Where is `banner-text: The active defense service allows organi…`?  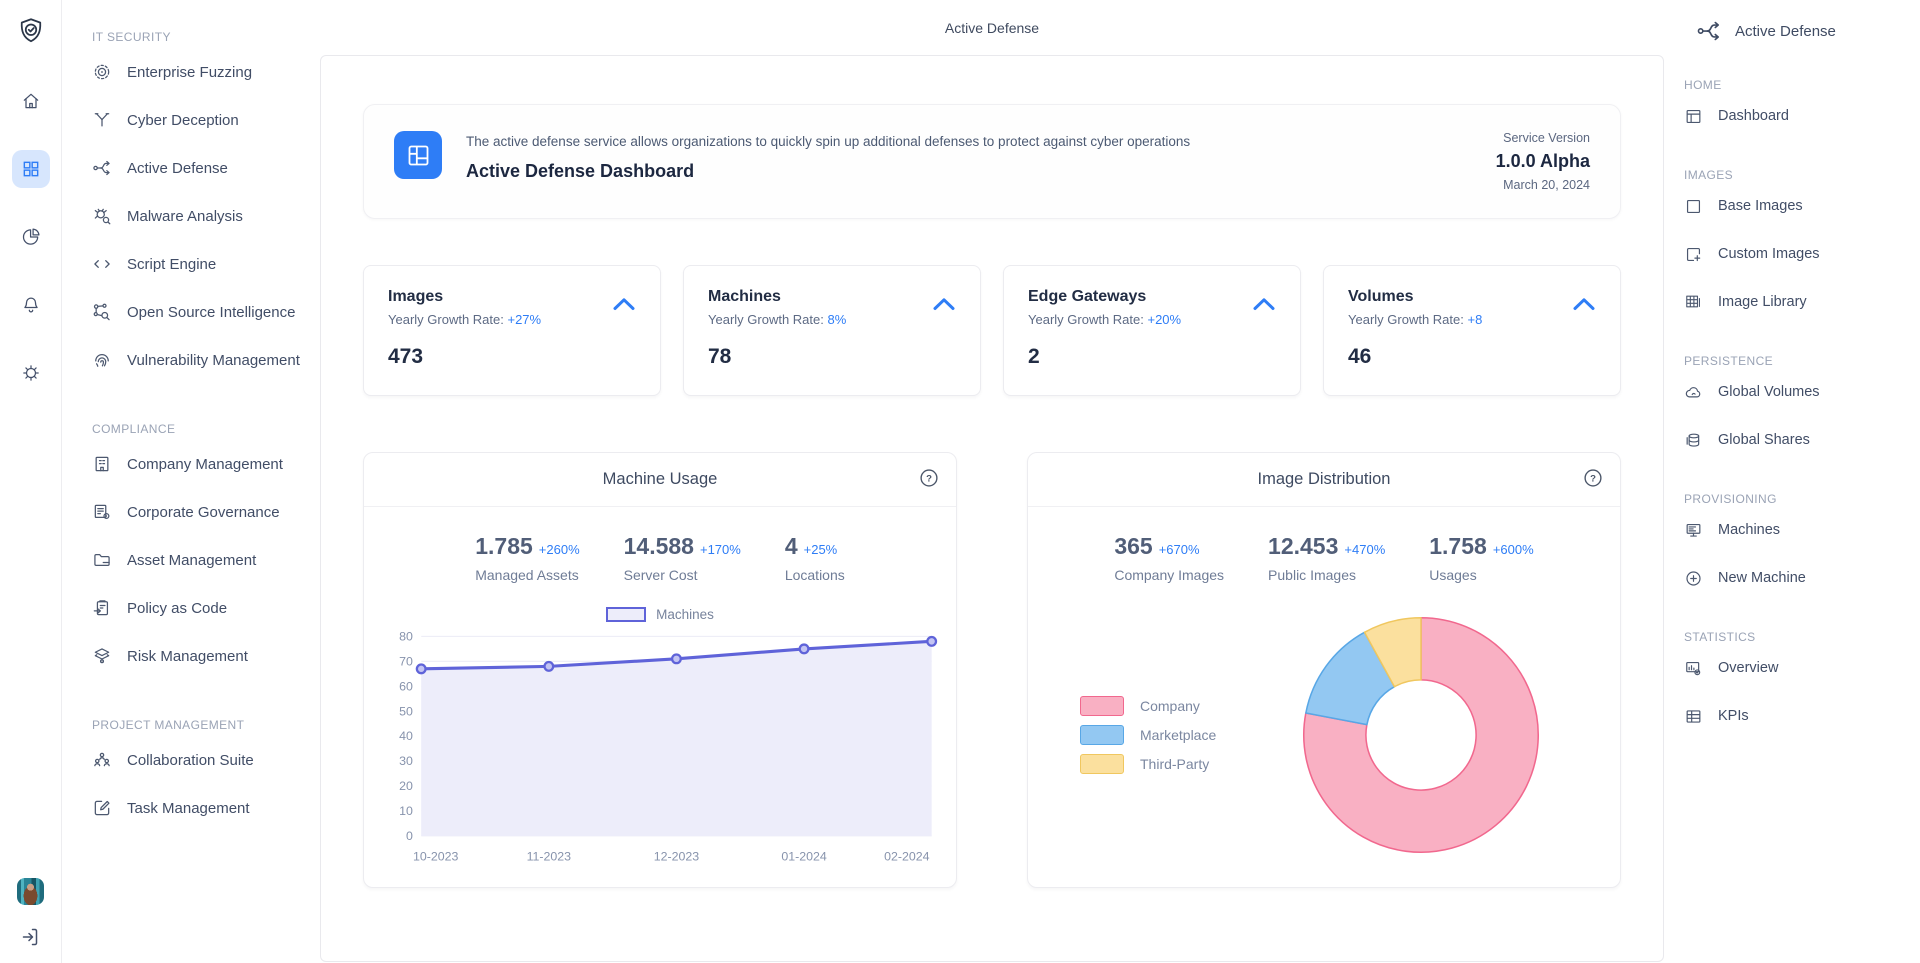 banner-text: The active defense service allows organi… is located at coordinates (828, 156).